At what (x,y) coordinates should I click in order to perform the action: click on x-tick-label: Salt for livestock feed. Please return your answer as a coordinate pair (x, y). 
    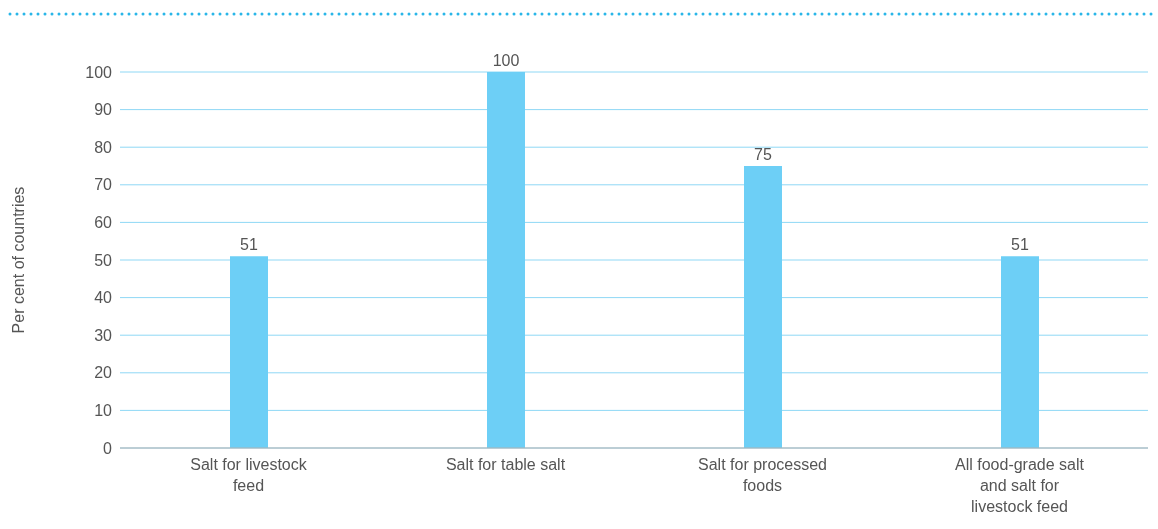
    Looking at the image, I should click on (249, 475).